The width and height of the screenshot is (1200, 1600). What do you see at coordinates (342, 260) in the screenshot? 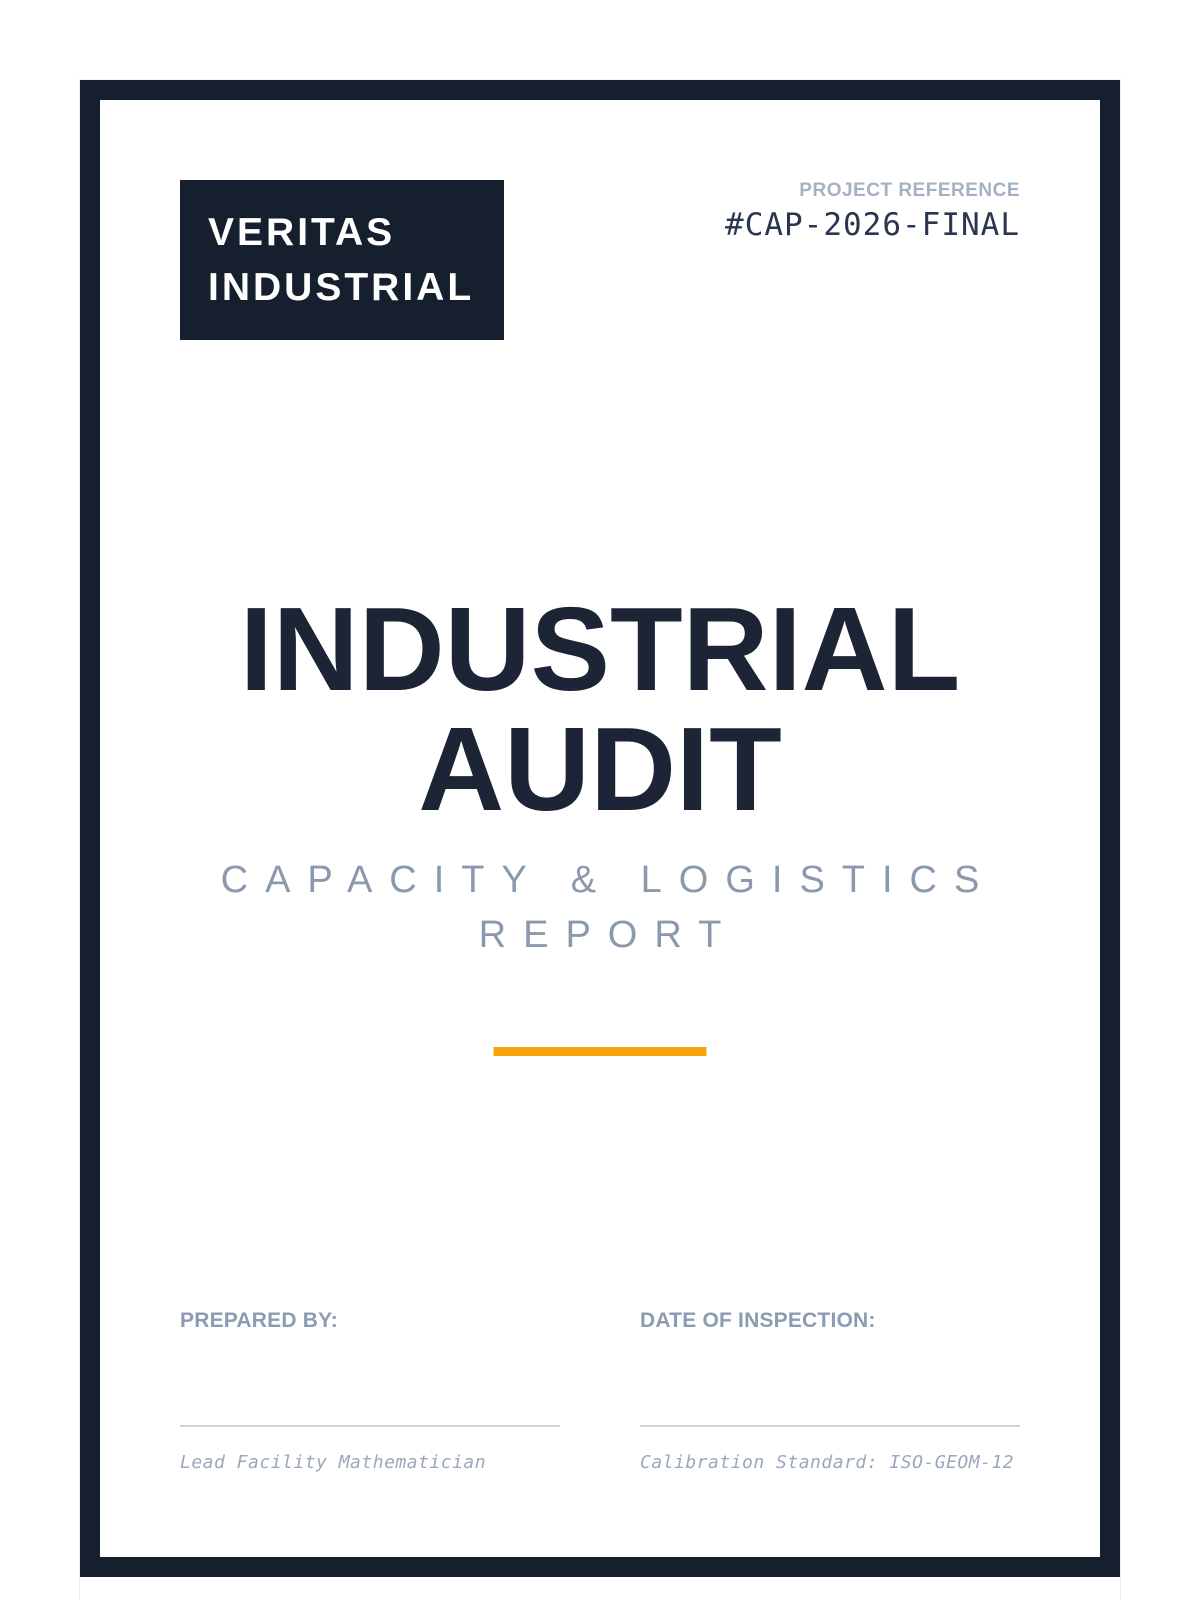
I see `company-logo: VERITAS INDUSTRIAL` at bounding box center [342, 260].